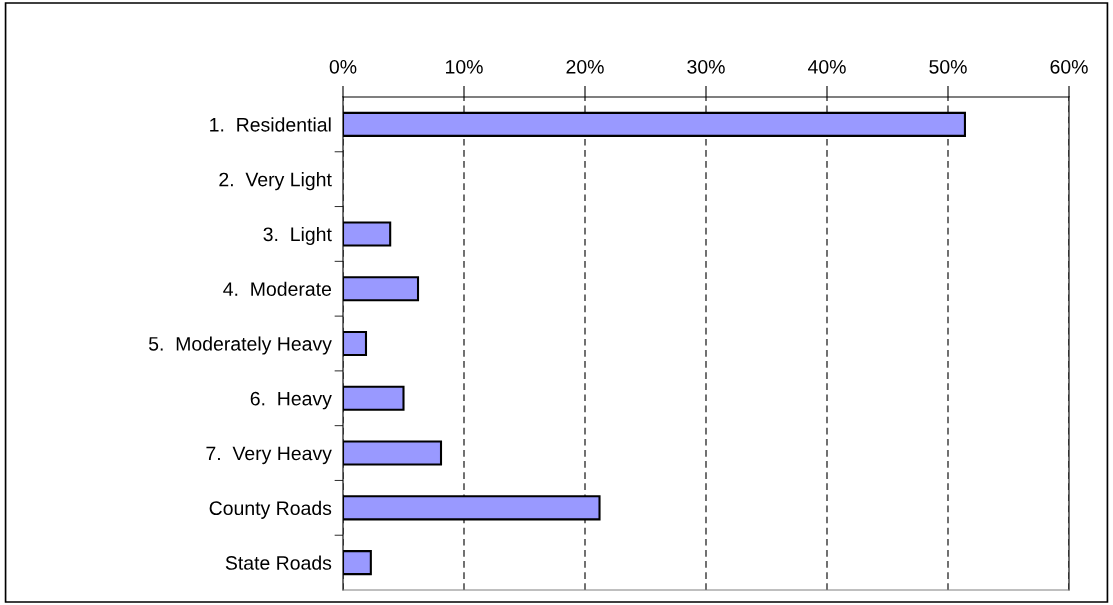  I want to click on y-tick-label: 5. Moderately Heavy, so click(240, 345).